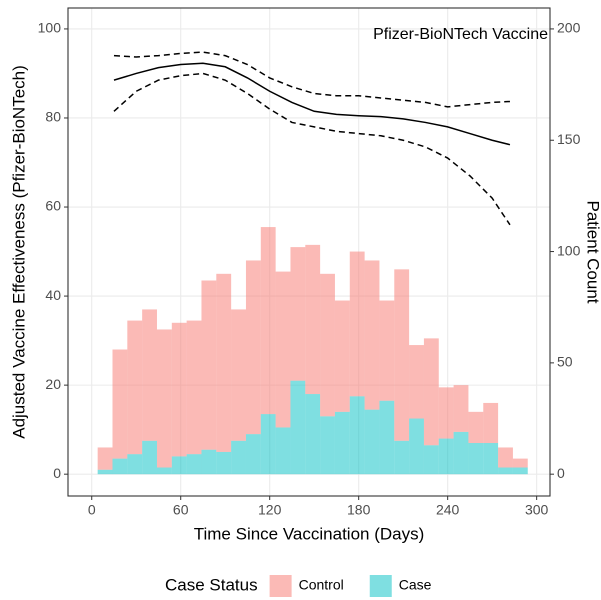 The height and width of the screenshot is (600, 601). Describe the element at coordinates (359, 510) in the screenshot. I see `x-tick-label: 180` at that location.